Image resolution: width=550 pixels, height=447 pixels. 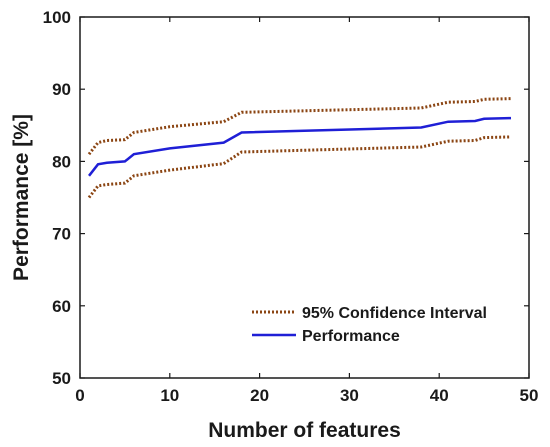 I want to click on legend-label-performance: Performance, so click(x=351, y=336).